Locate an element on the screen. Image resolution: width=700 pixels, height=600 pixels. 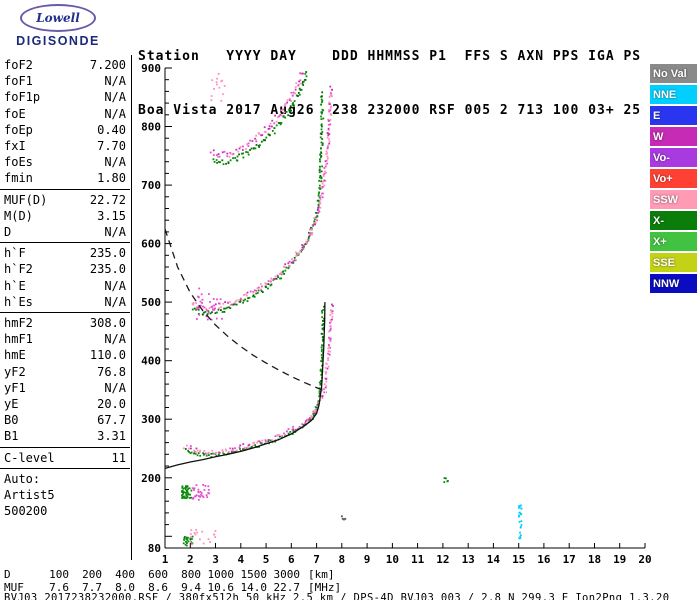
legend-item-vo+: Vo+ is located at coordinates (673, 178).